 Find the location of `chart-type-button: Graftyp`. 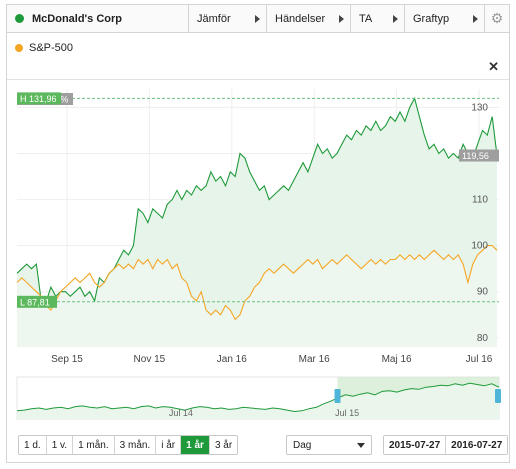

chart-type-button: Graftyp is located at coordinates (445, 18).